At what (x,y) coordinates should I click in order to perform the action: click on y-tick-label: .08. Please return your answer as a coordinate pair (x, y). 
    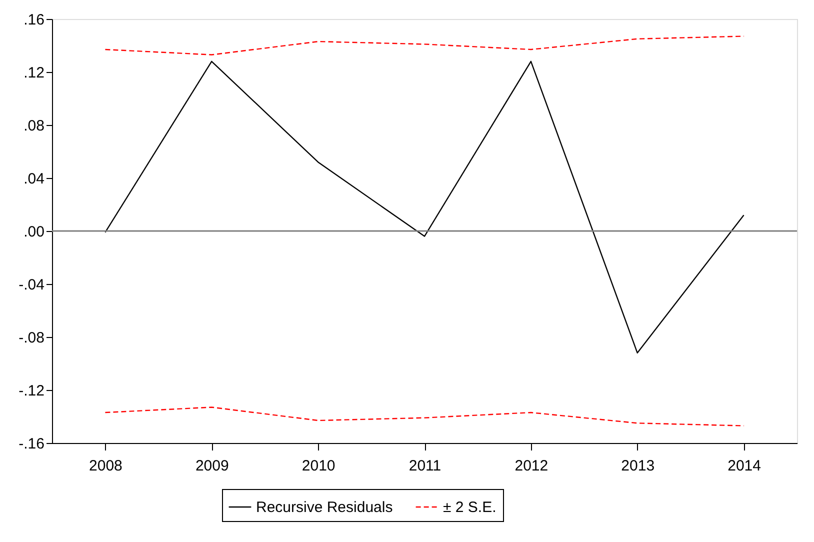
    Looking at the image, I should click on (34, 126).